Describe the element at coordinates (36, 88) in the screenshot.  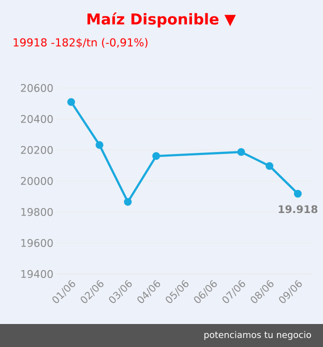
I see `y-tick-label: 20600` at that location.